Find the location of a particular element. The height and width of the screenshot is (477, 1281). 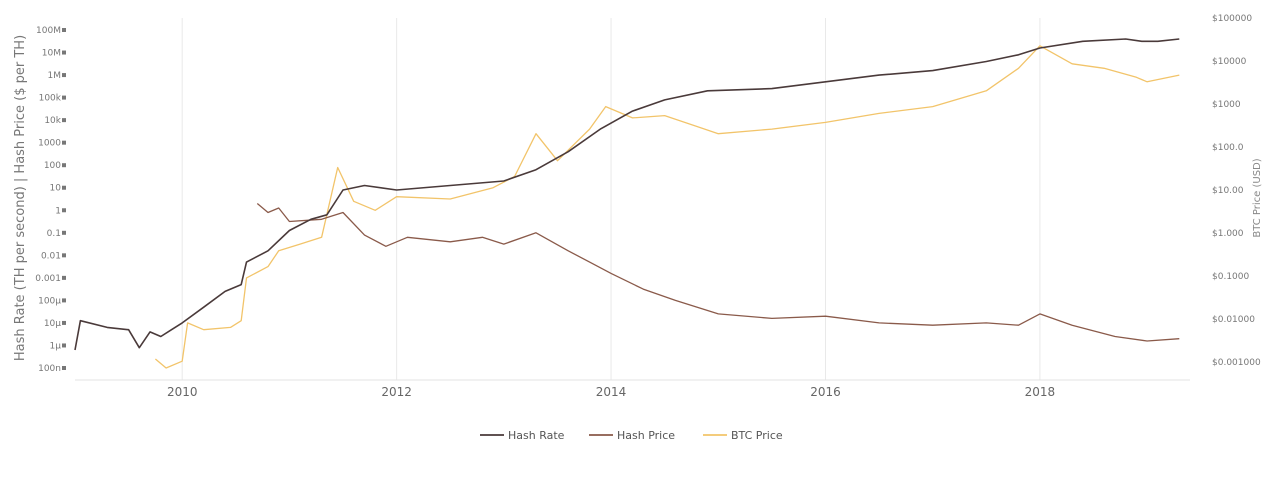

right-tick-label: $10000 is located at coordinates (1229, 62).